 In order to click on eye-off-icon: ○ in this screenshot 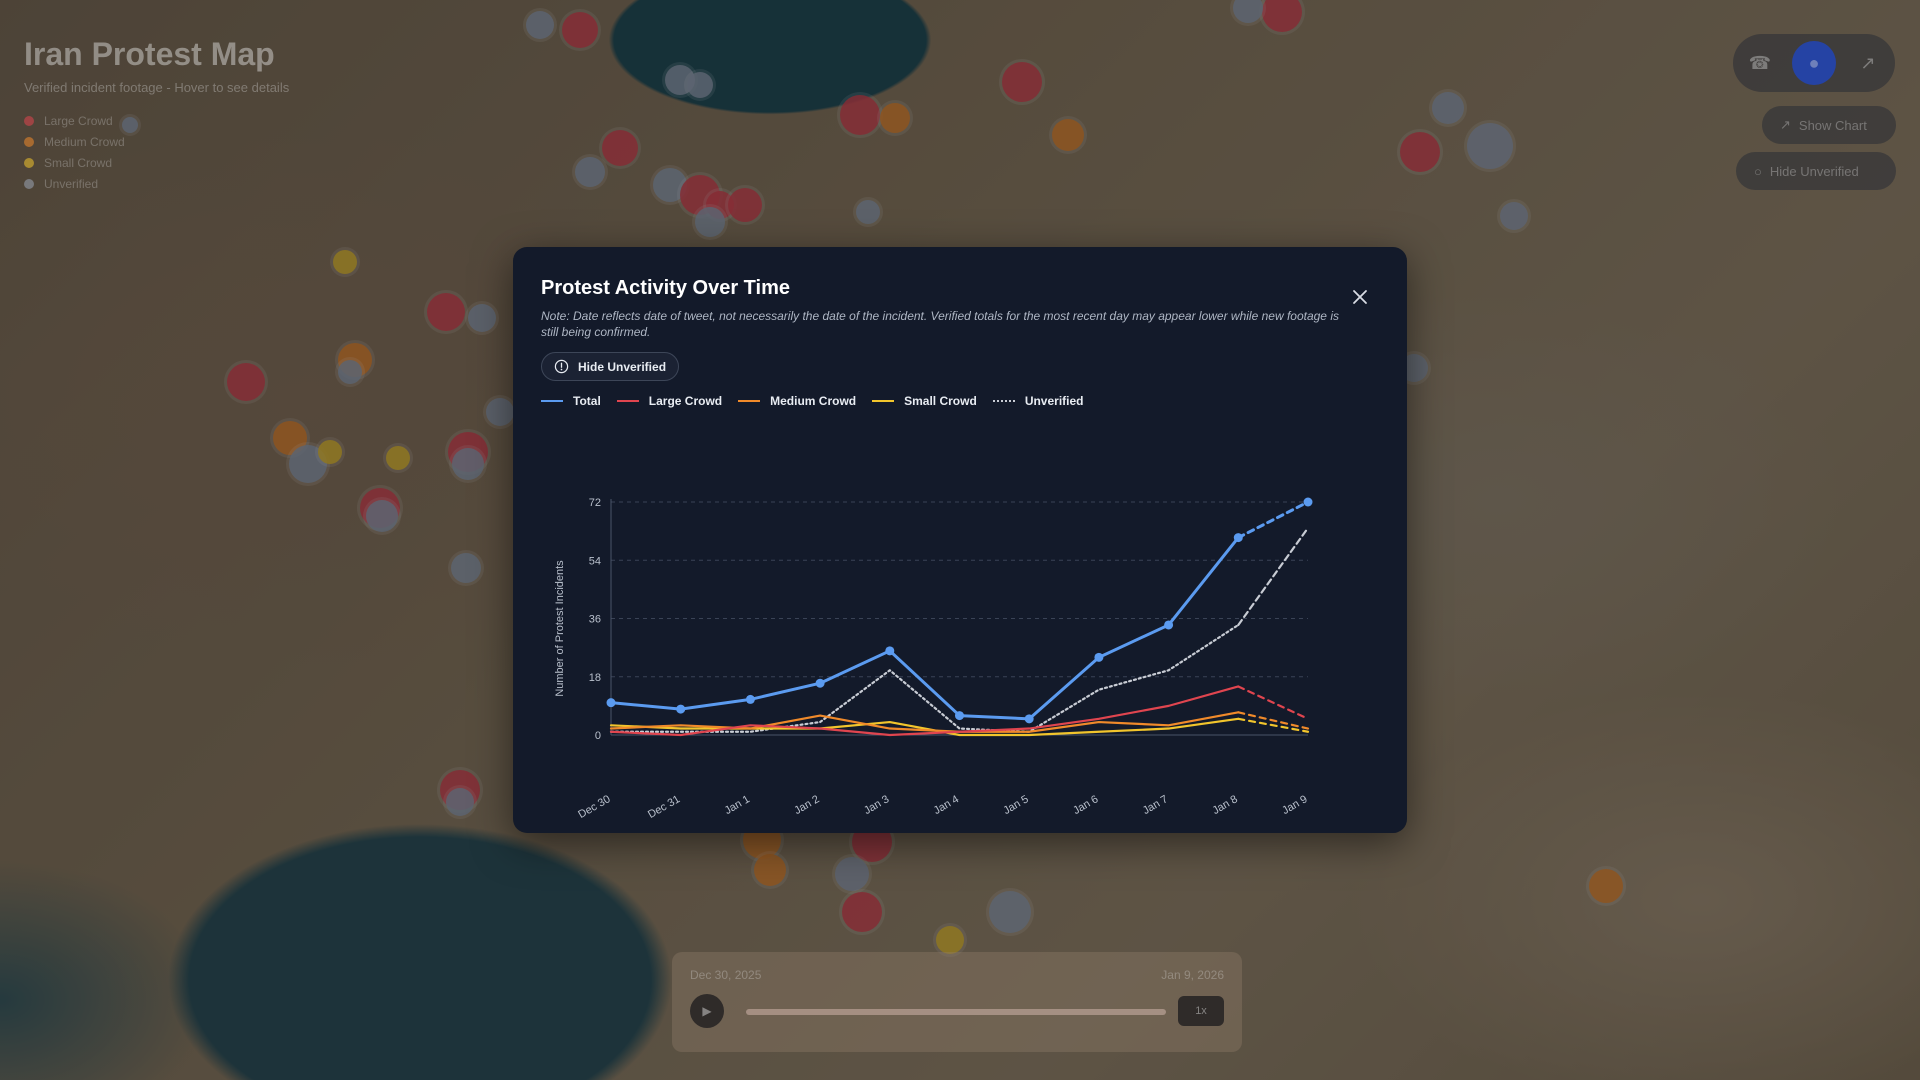, I will do `click(1758, 171)`.